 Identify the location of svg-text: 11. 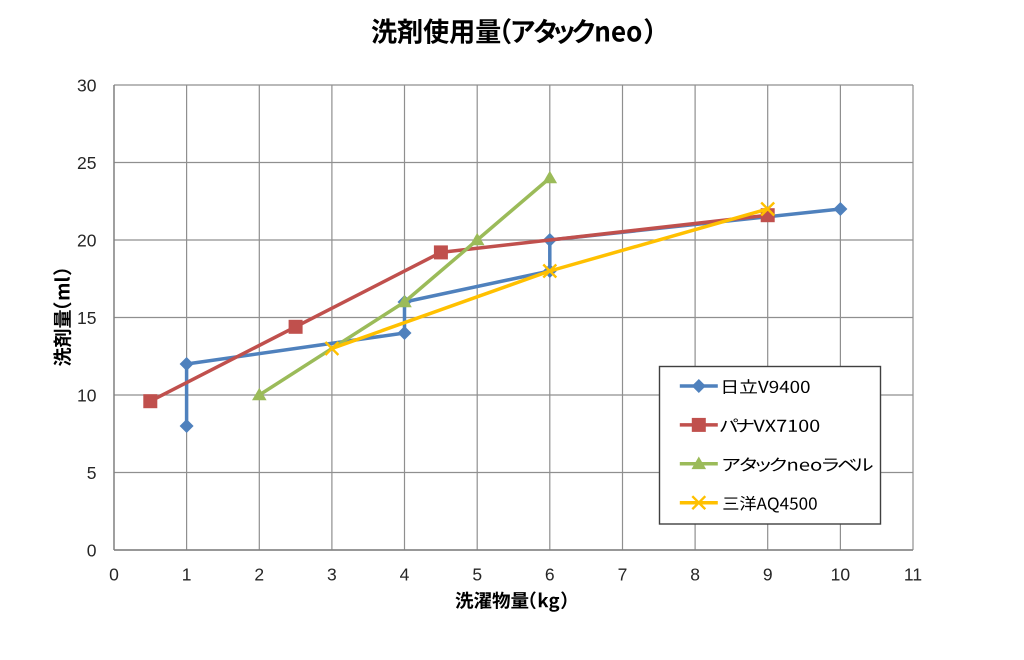
(913, 574).